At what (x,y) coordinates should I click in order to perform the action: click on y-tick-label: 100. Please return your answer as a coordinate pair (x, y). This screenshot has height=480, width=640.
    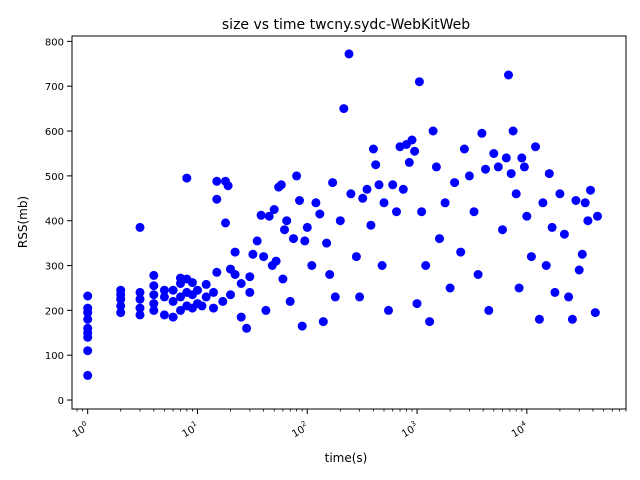
    Looking at the image, I should click on (54, 356).